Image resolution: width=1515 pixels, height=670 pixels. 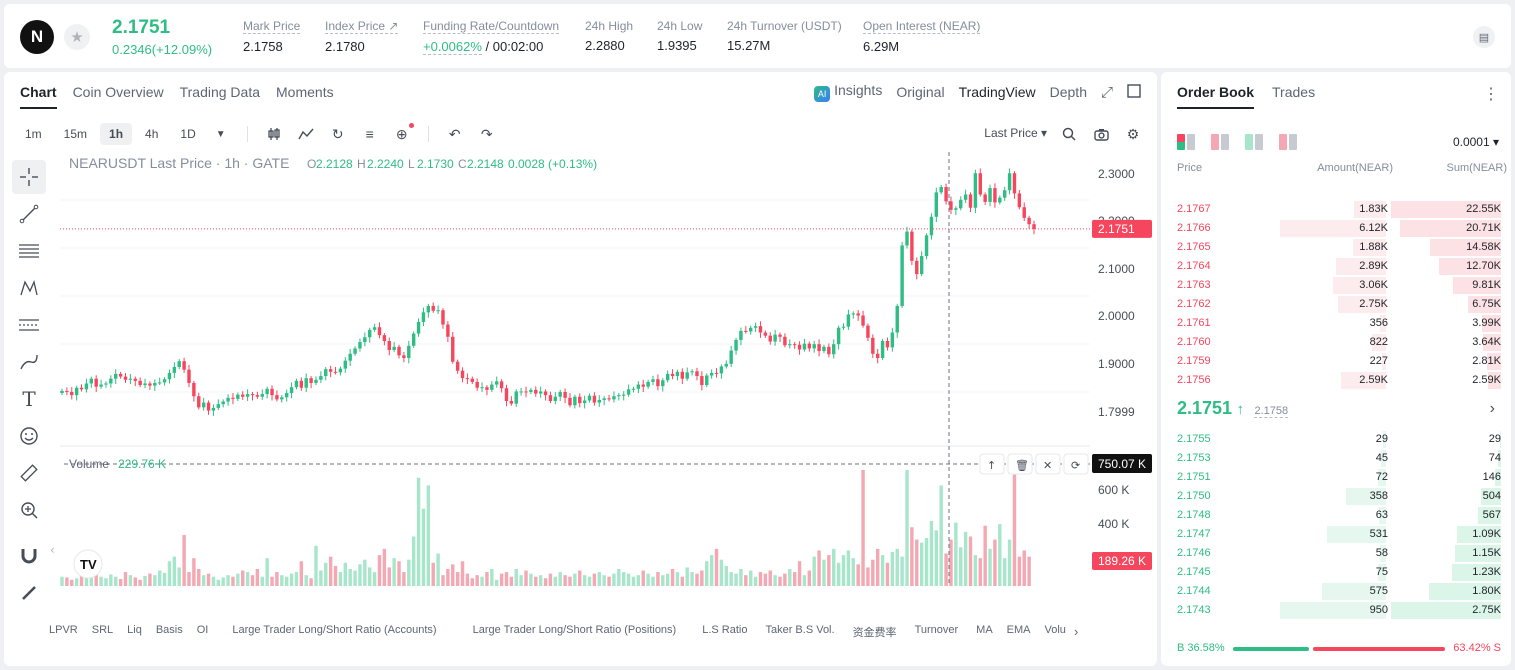 What do you see at coordinates (29, 214) in the screenshot?
I see `trendline-icon` at bounding box center [29, 214].